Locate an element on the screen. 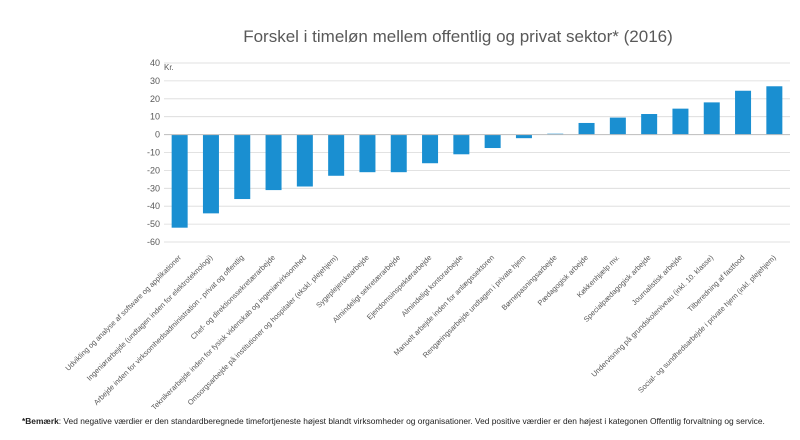  y-tick-label: -10 is located at coordinates (153, 153).